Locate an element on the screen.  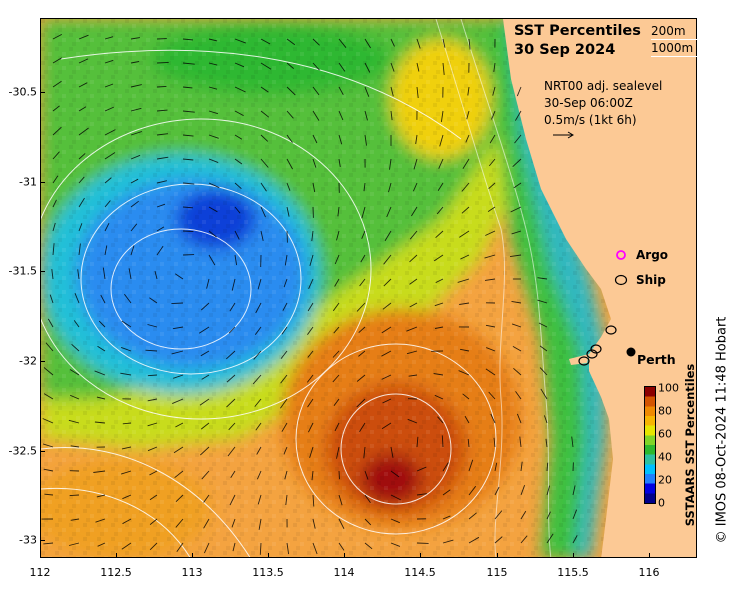
x-tick-label: 113.5 is located at coordinates (268, 572).